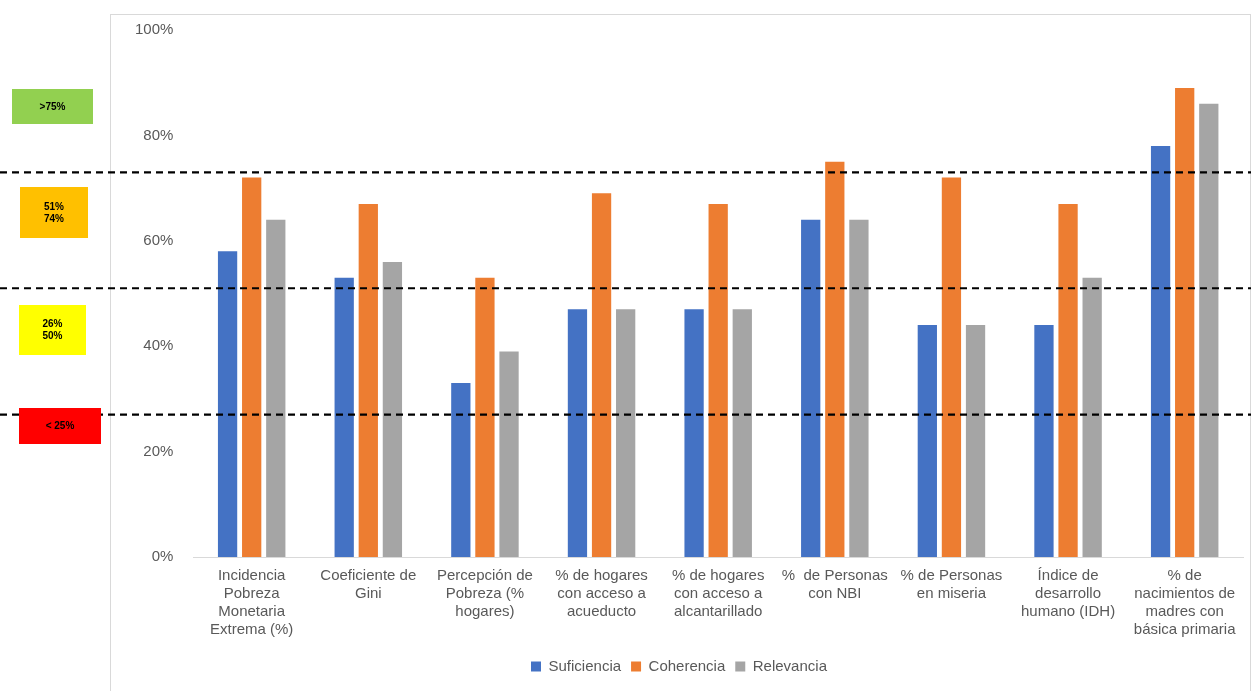 This screenshot has width=1251, height=692. Describe the element at coordinates (1185, 602) in the screenshot. I see `x-tick-label: % de nacimientos de madres con básica primaria` at that location.